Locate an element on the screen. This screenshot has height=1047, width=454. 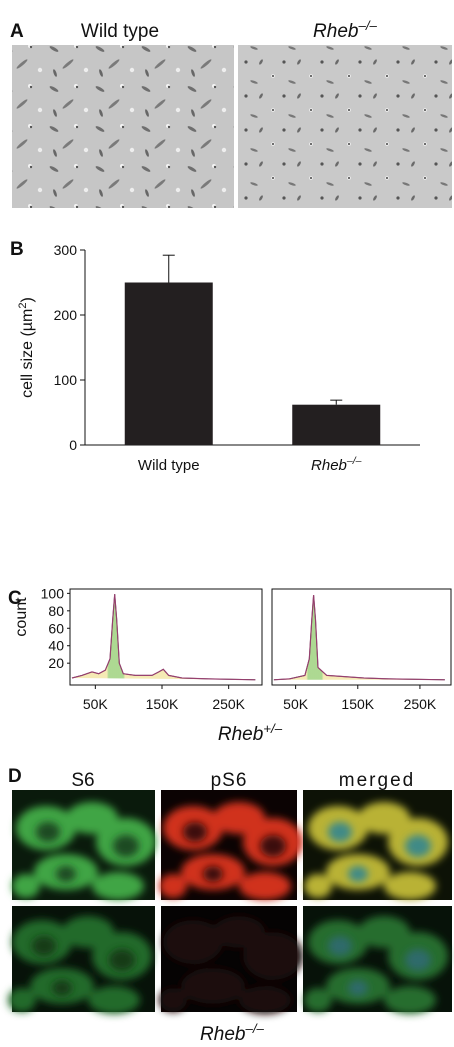
caption: Rheb–/– is located at coordinates (232, 1033).